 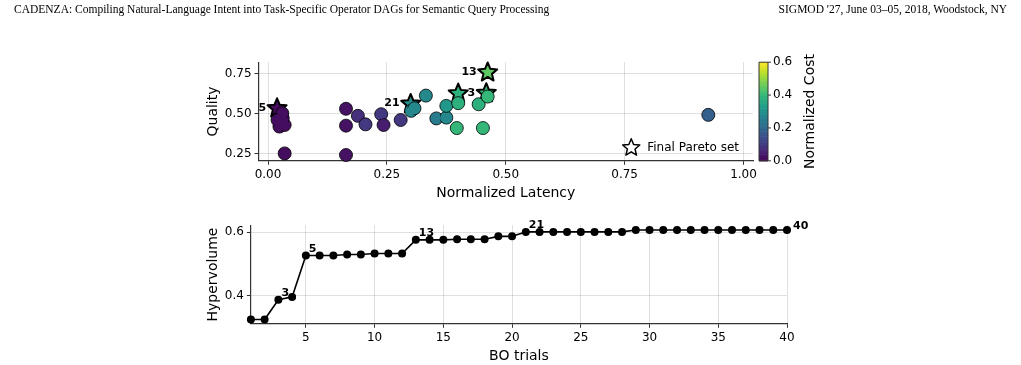 What do you see at coordinates (649, 337) in the screenshot?
I see `x-tick-label: 30` at bounding box center [649, 337].